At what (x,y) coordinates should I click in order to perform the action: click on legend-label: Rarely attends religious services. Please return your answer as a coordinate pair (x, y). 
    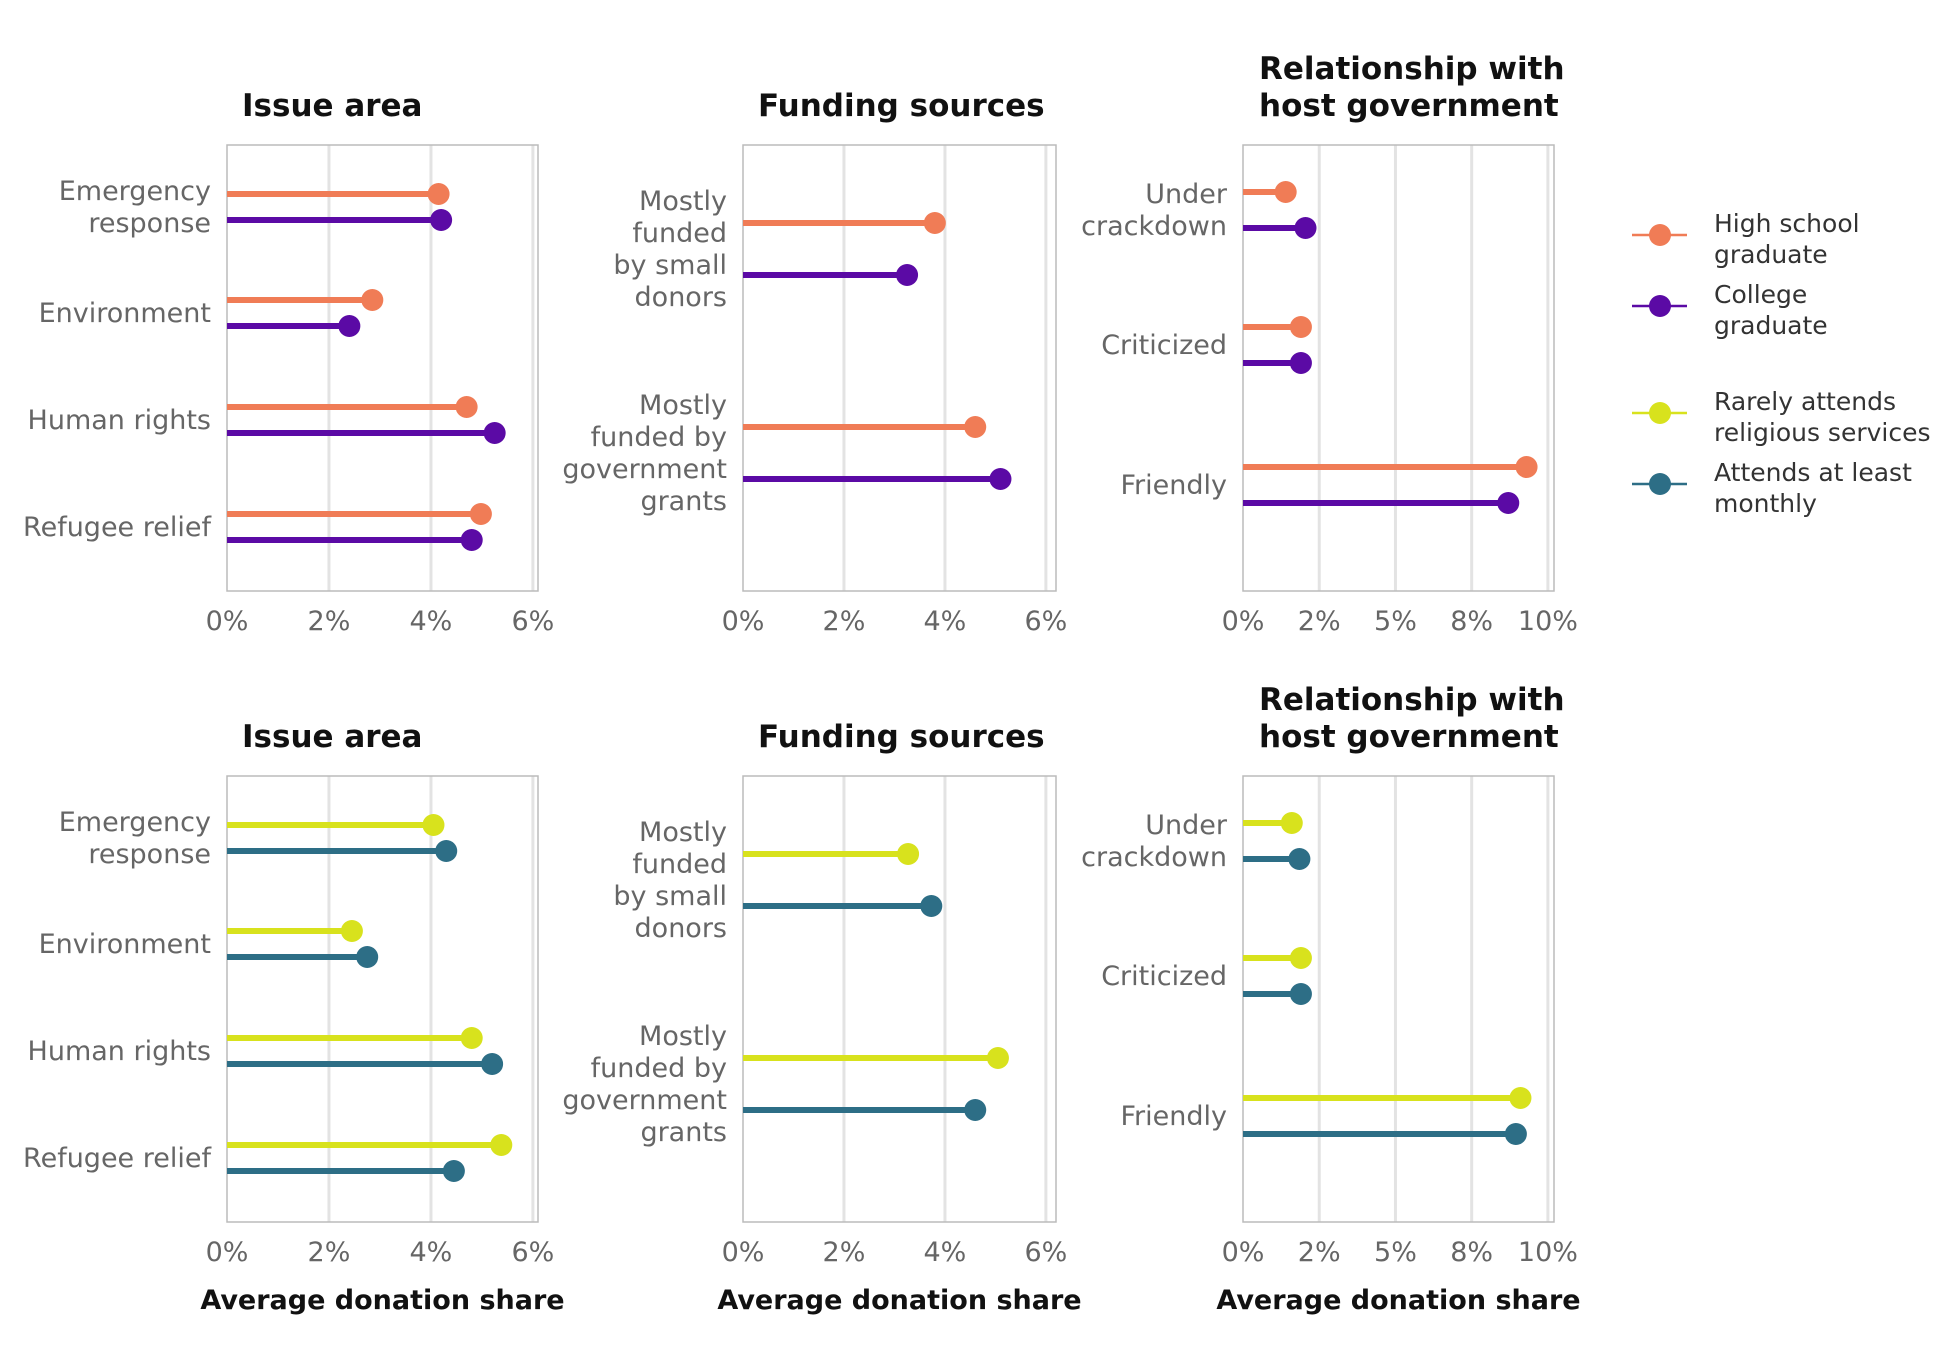
    Looking at the image, I should click on (1822, 417).